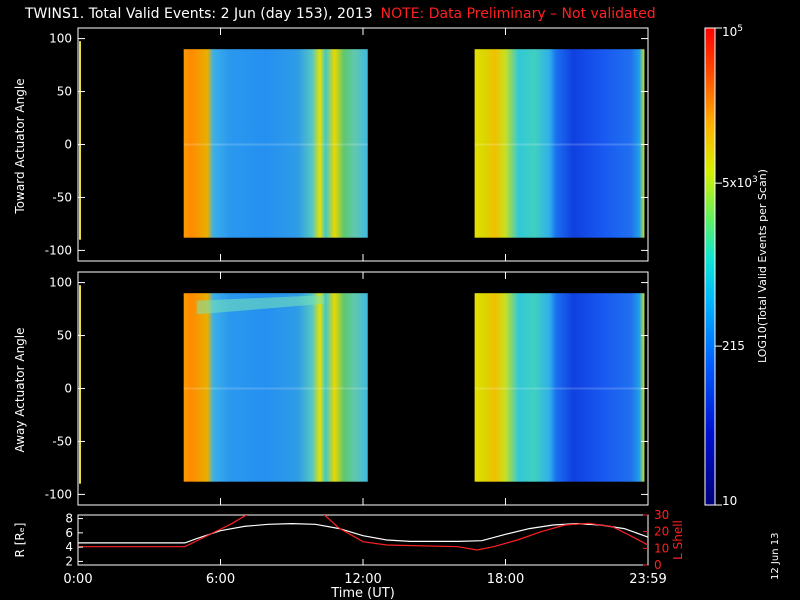  Describe the element at coordinates (775, 556) in the screenshot. I see `date-stamp: 12 Jun 13` at that location.